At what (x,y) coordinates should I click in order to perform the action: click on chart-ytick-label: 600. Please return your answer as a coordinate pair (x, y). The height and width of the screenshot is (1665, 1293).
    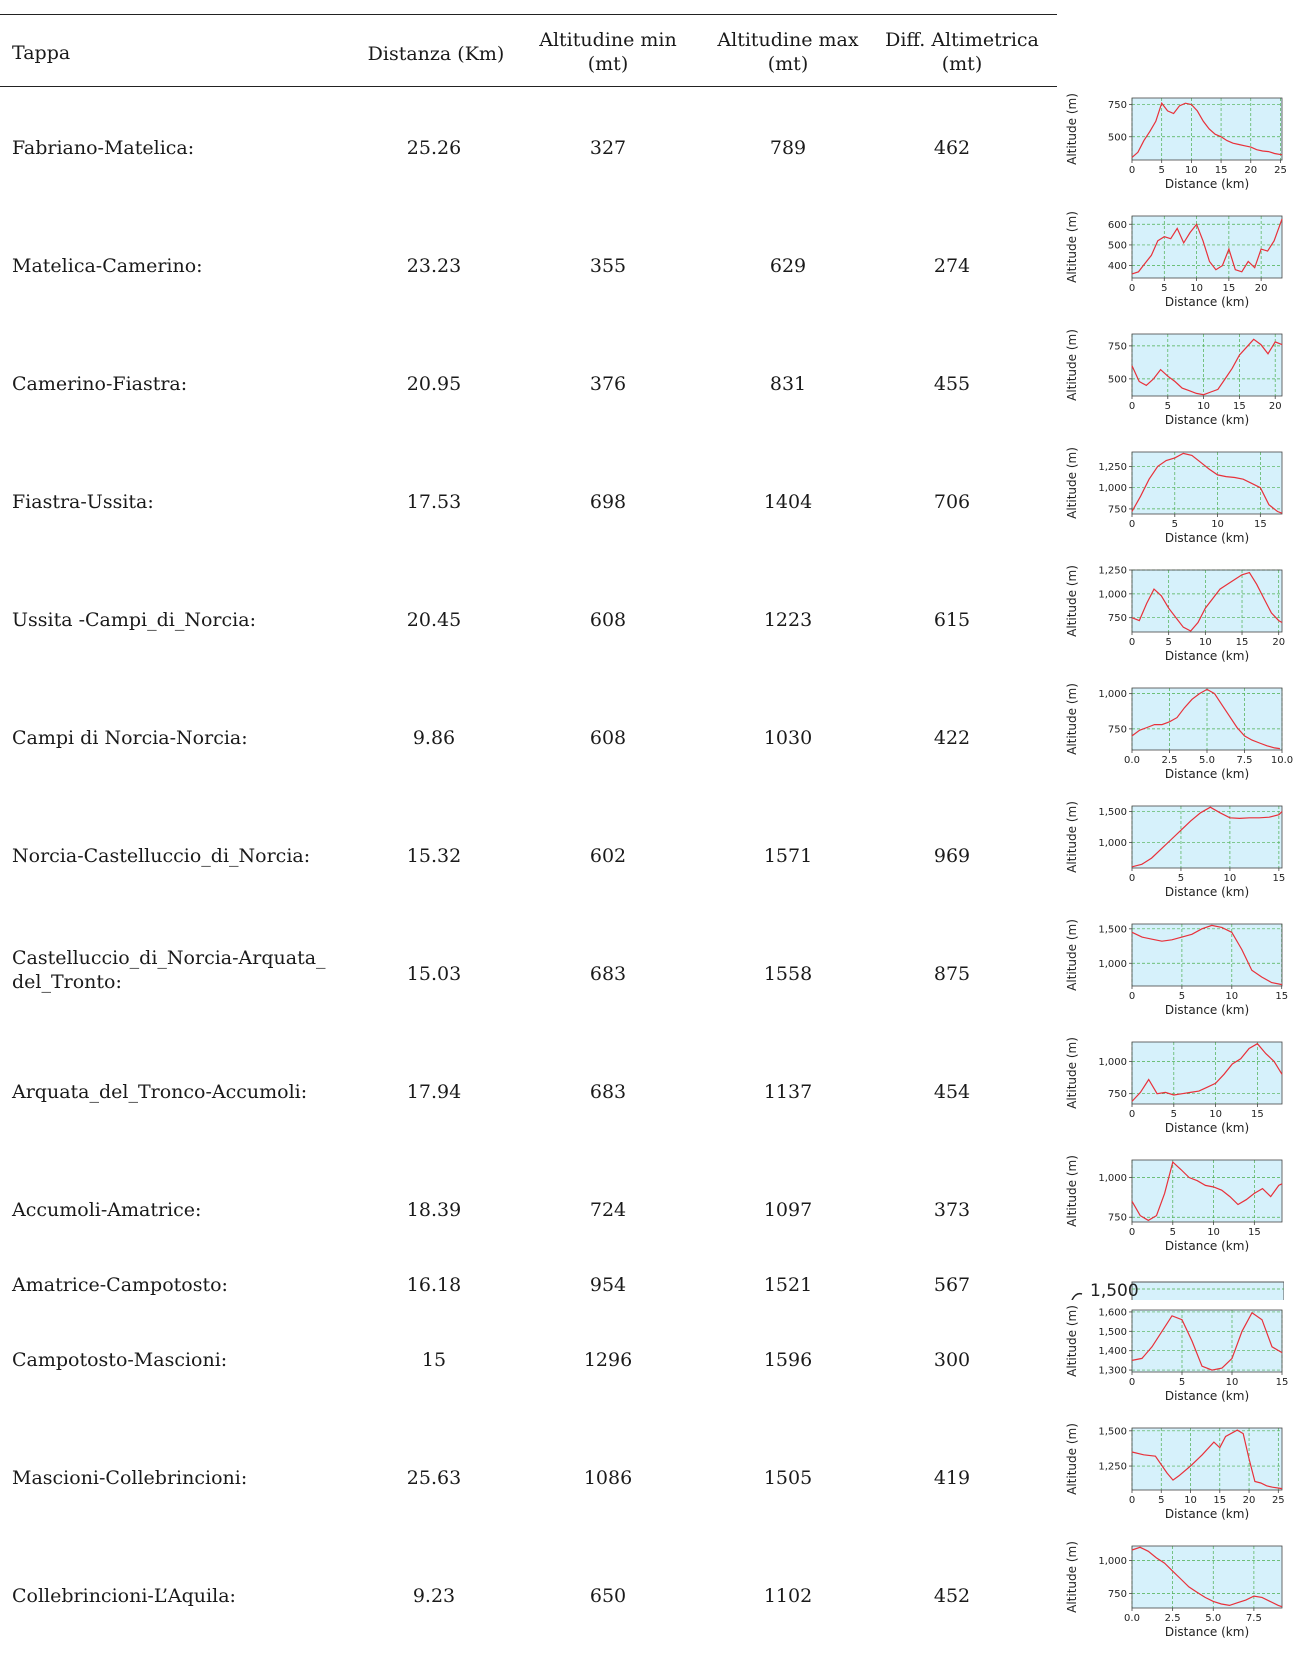
    Looking at the image, I should click on (1117, 225).